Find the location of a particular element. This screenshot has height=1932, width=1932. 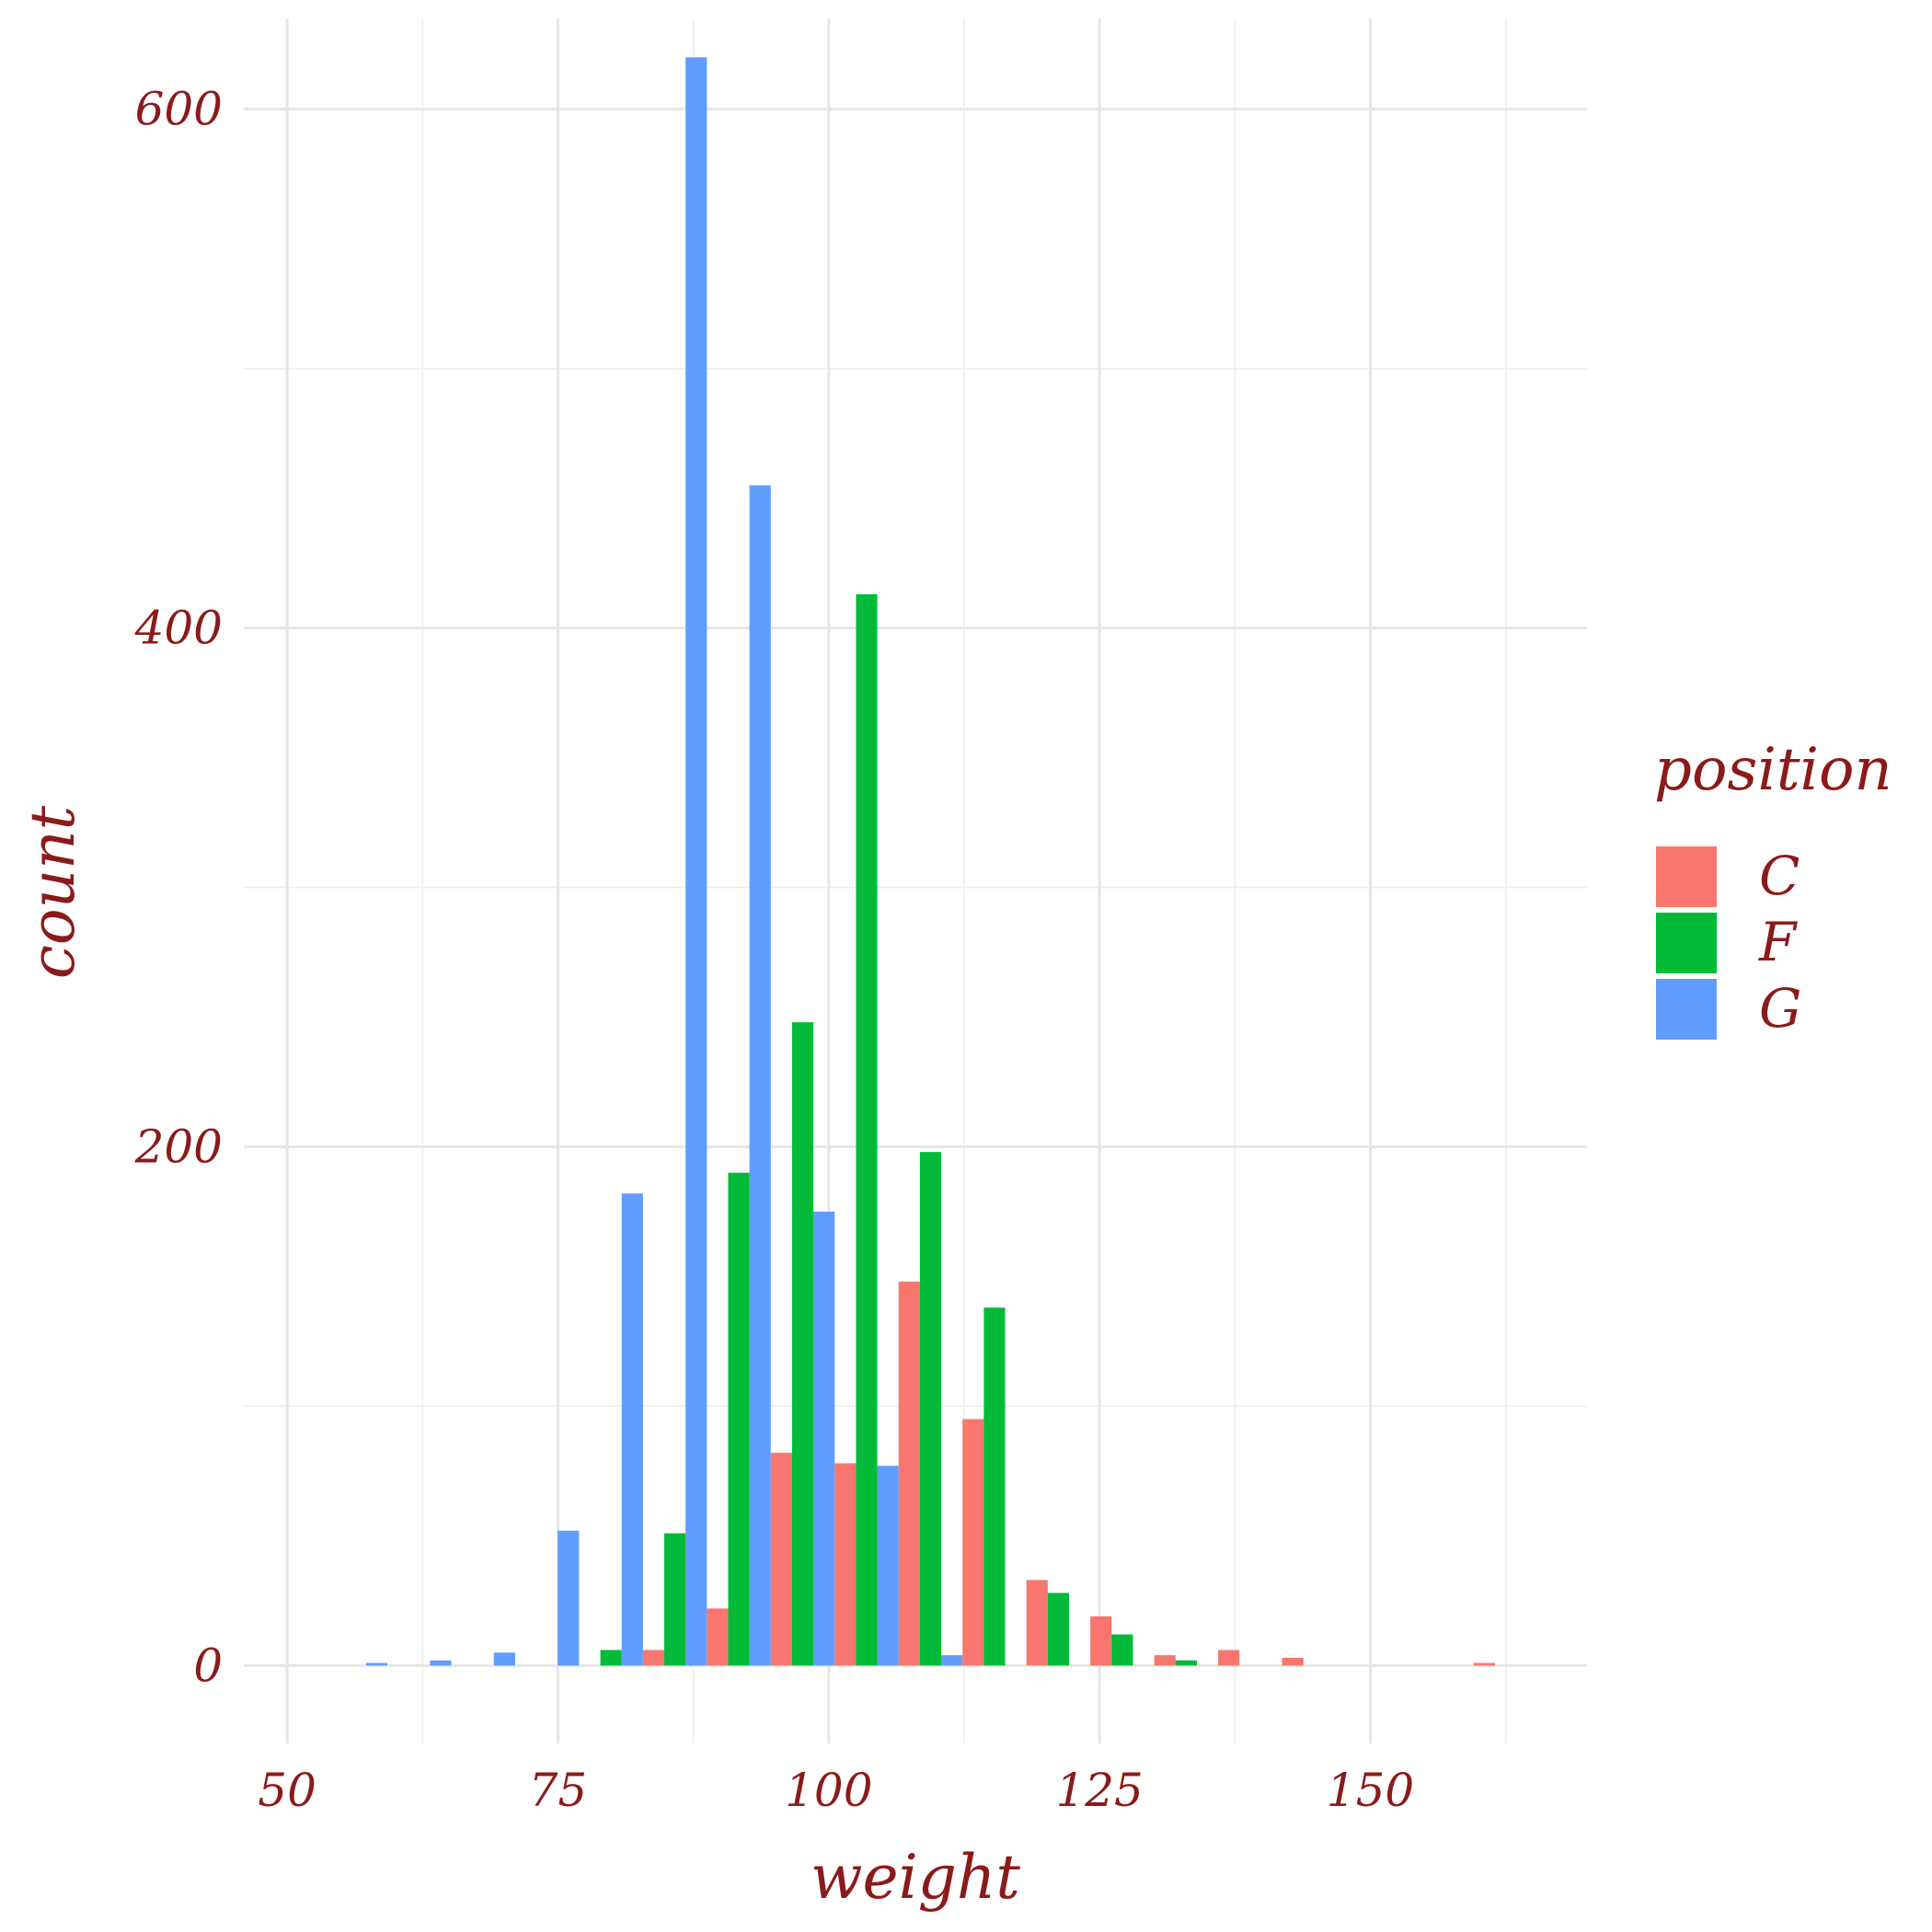

bar-G-62.2 is located at coordinates (441, 1663).